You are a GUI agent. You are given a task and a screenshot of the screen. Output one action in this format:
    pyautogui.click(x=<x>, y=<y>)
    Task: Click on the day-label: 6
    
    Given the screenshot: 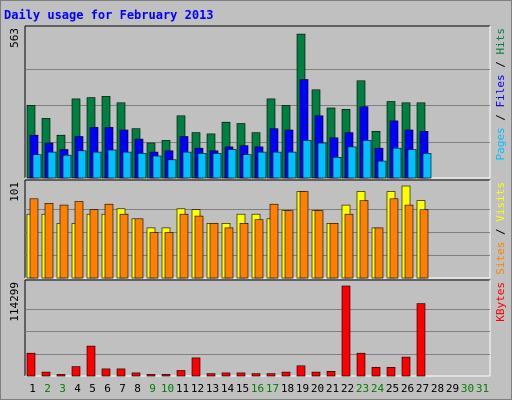 What is the action you would take?
    pyautogui.click(x=107, y=388)
    